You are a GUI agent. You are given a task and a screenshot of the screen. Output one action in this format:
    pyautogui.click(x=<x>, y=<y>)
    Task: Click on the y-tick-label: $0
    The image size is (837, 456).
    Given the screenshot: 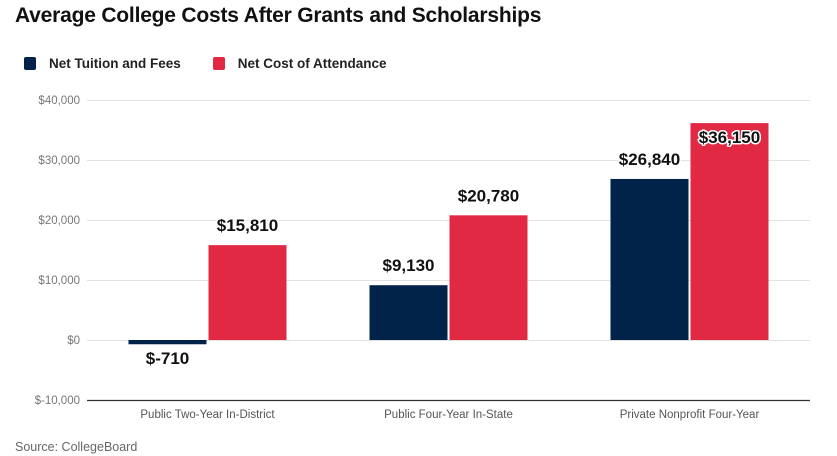 What is the action you would take?
    pyautogui.click(x=73, y=341)
    